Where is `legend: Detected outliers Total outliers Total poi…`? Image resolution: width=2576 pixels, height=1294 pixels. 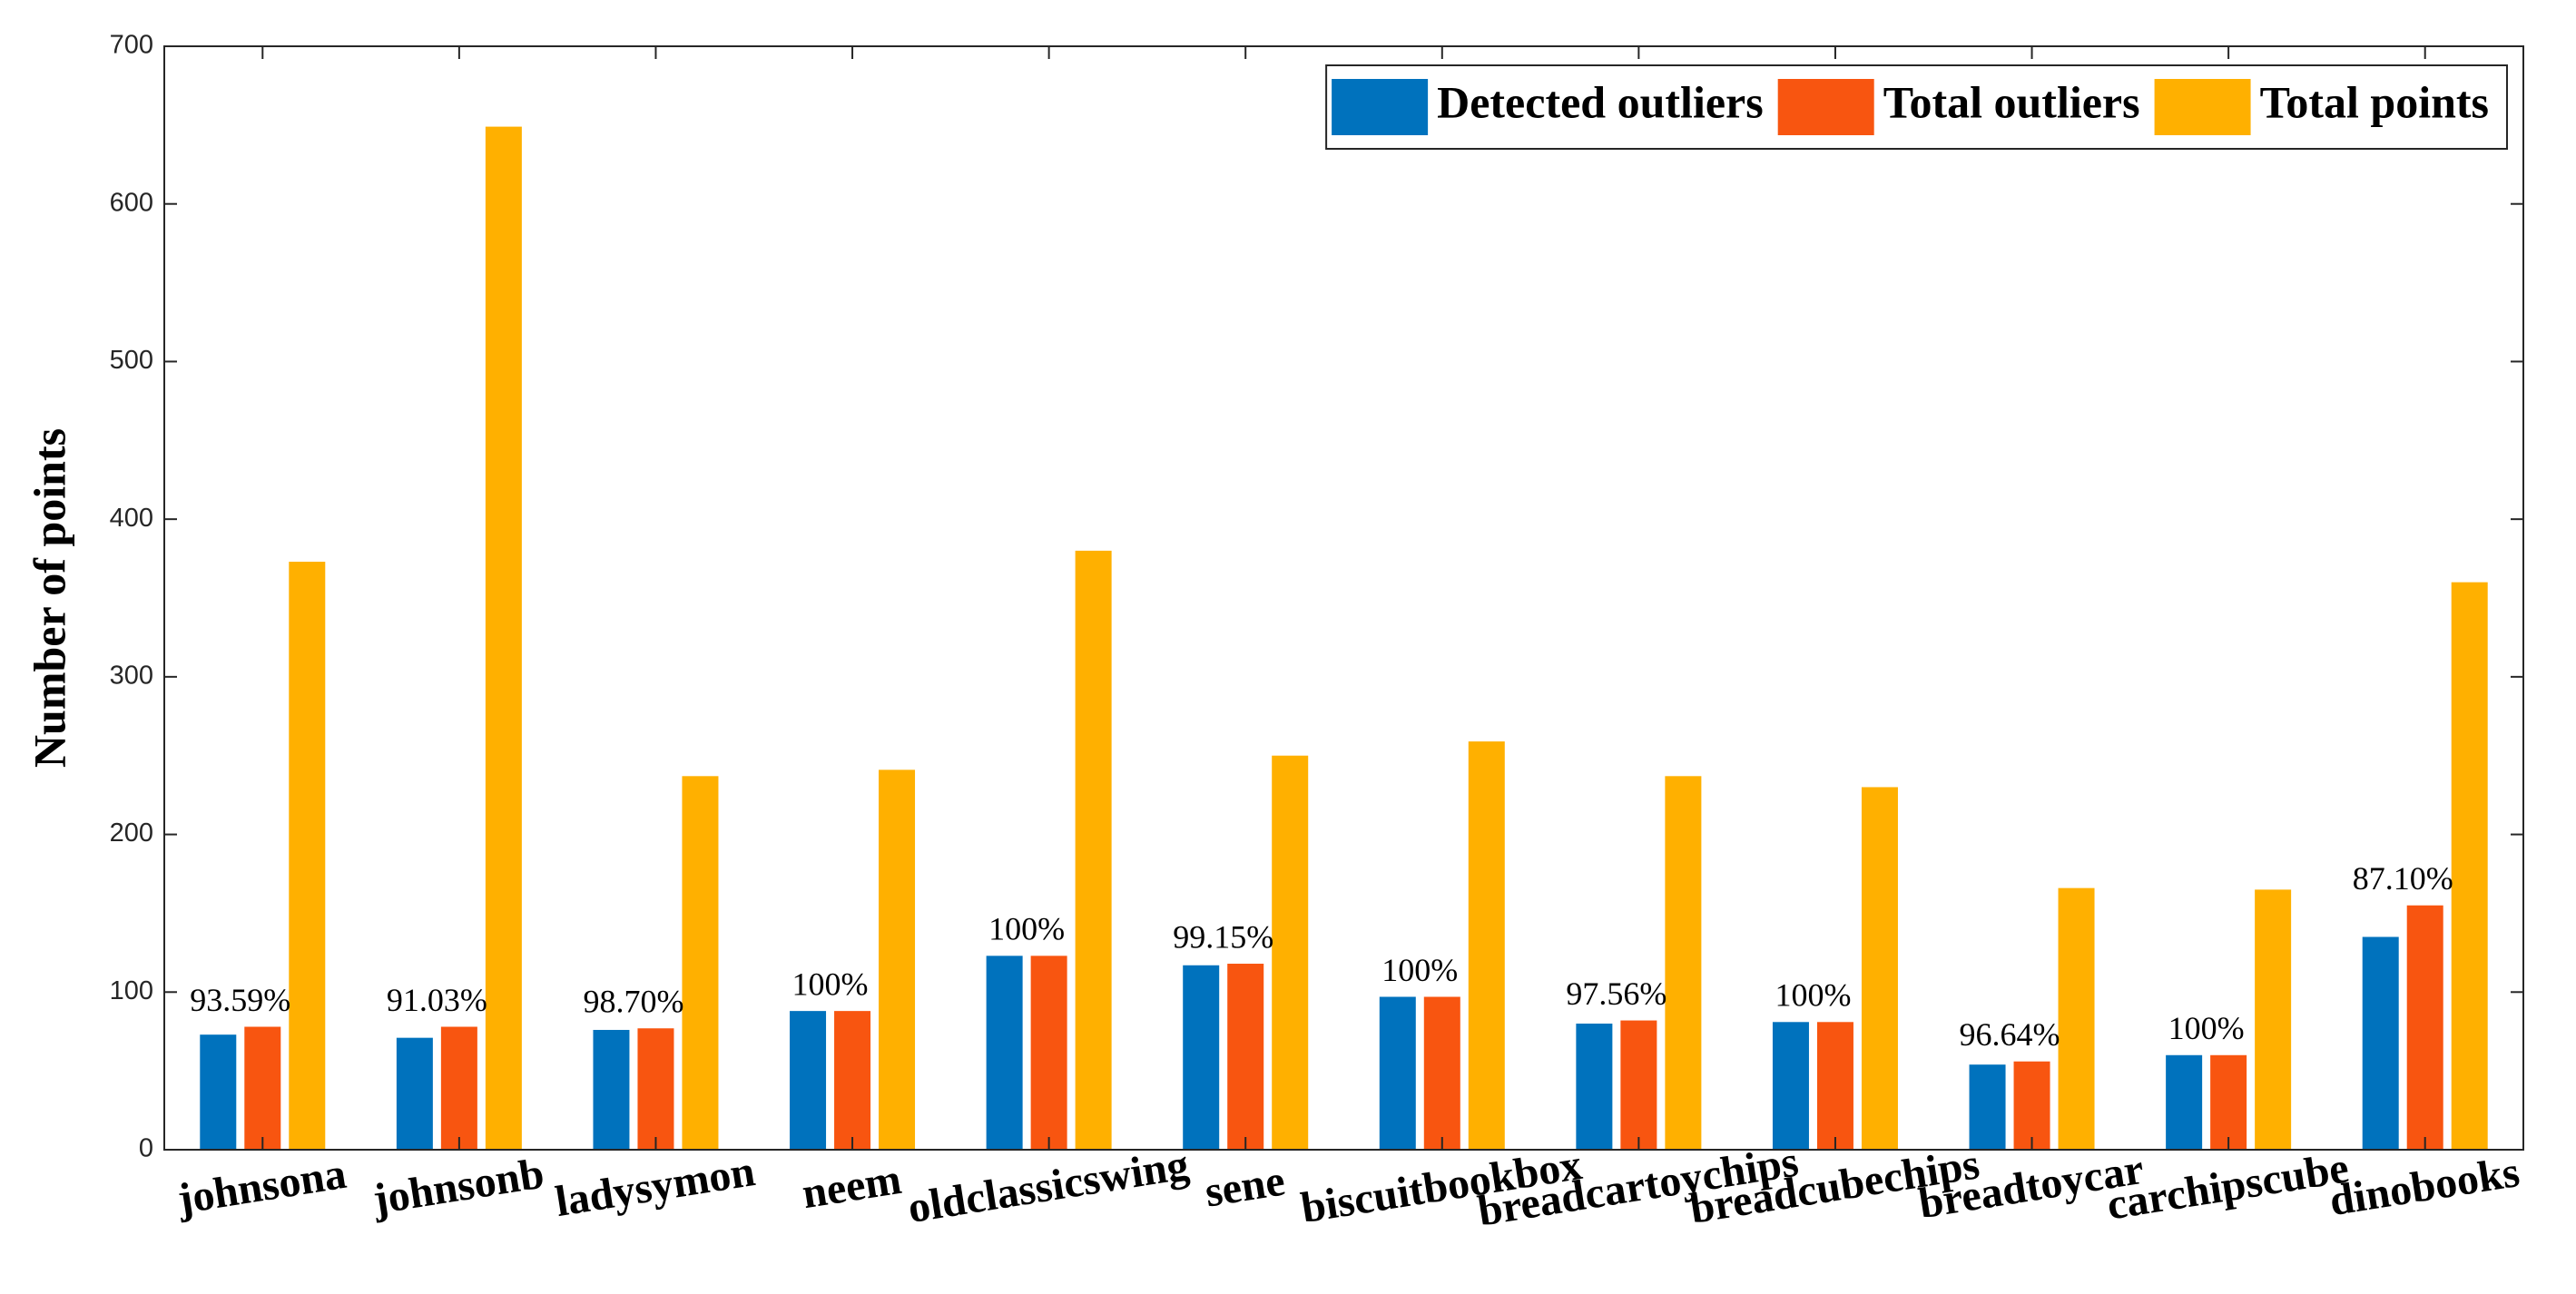 legend: Detected outliers Total outliers Total poi… is located at coordinates (1916, 107).